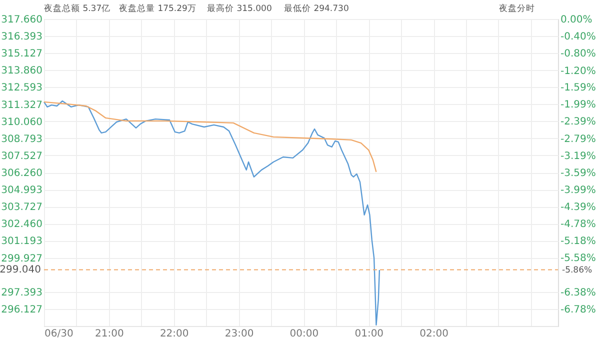  Describe the element at coordinates (578, 105) in the screenshot. I see `y2-tick-label: -1.99%` at that location.